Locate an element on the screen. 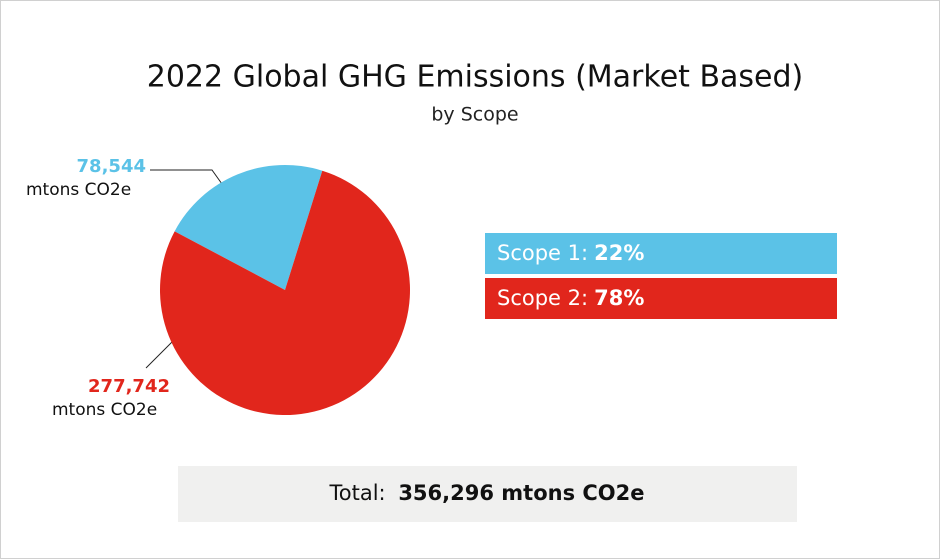  legend-label: Scope 2: is located at coordinates (542, 298).